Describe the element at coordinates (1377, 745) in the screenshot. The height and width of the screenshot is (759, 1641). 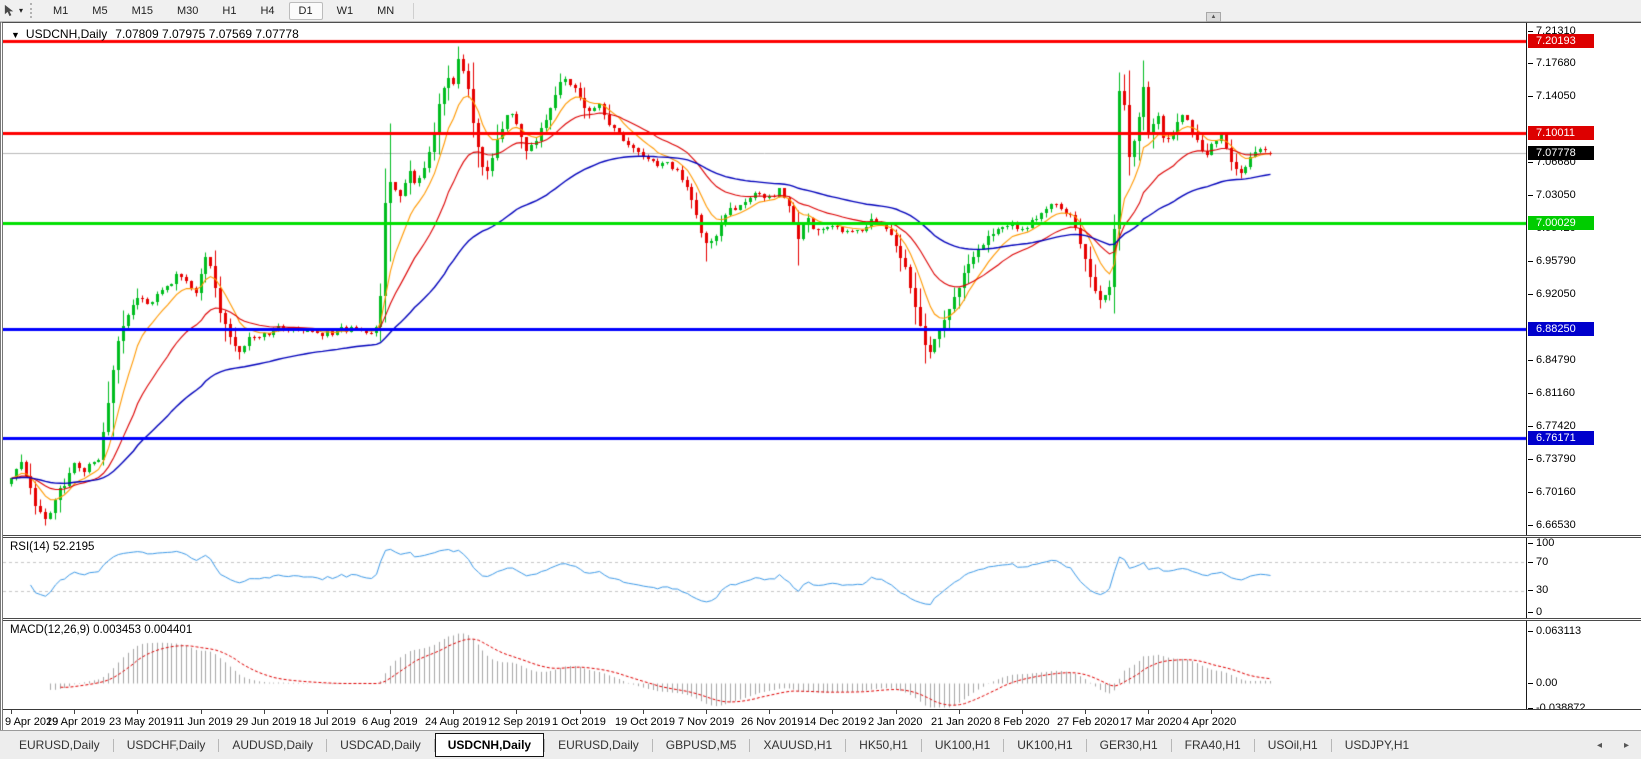
I see `chart-tab-usdjpy-h1: USDJPY,H1` at that location.